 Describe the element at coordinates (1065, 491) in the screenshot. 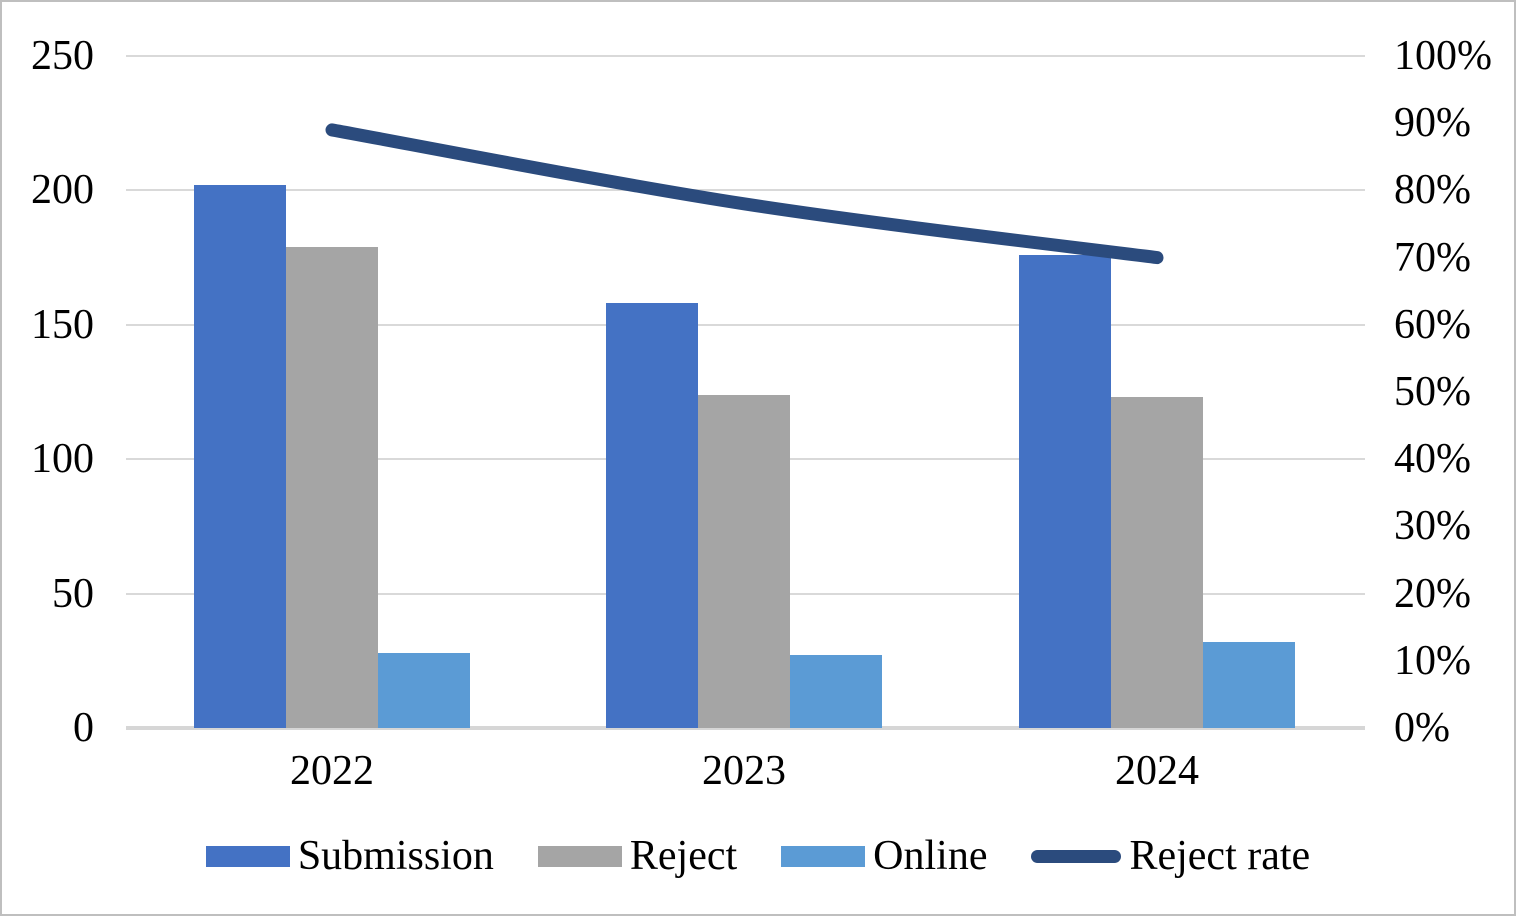

I see `bar-submission-2024` at that location.